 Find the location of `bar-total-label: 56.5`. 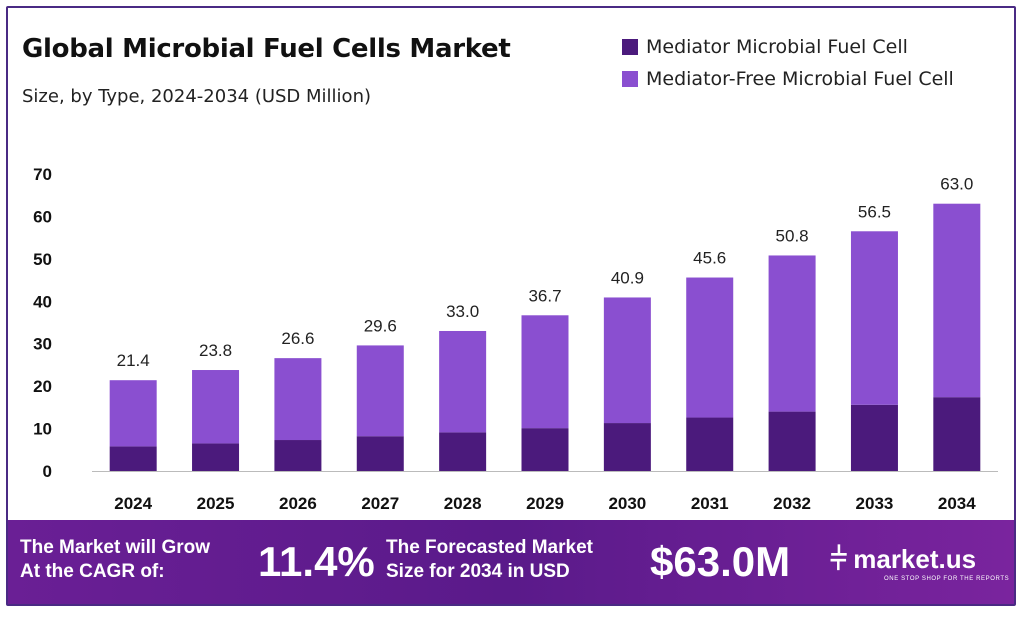

bar-total-label: 56.5 is located at coordinates (874, 211).